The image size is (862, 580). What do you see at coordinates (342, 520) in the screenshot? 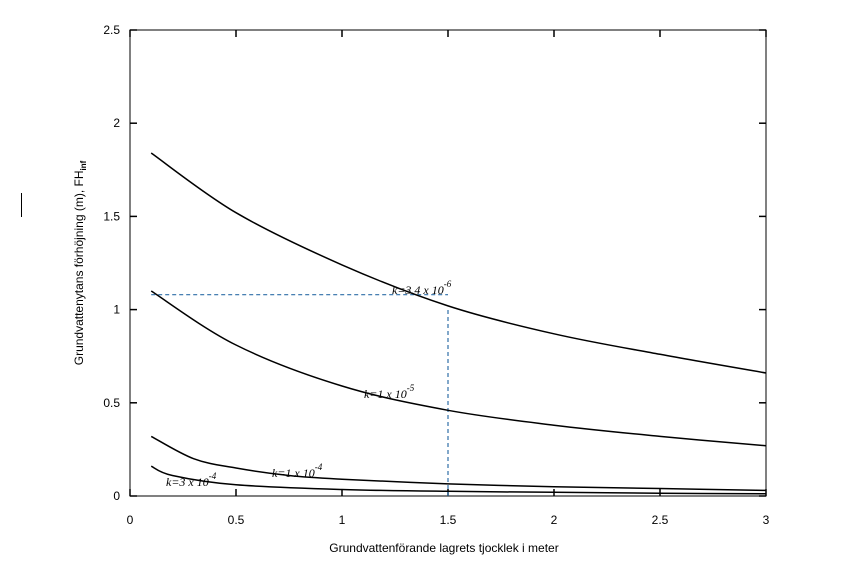
I see `x-tick-label: 1` at bounding box center [342, 520].